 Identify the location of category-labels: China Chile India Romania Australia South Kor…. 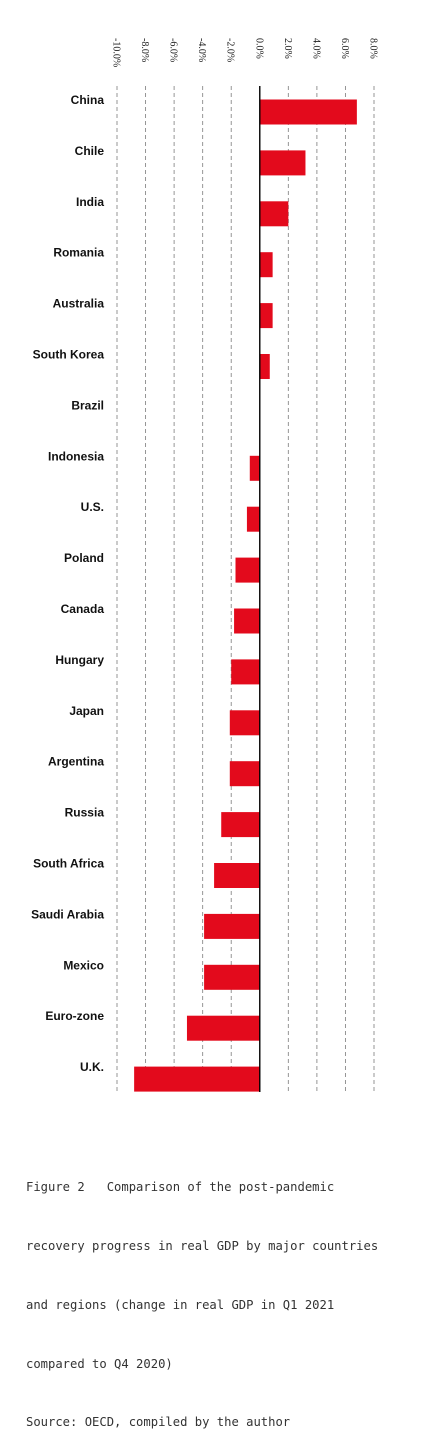
(67, 583).